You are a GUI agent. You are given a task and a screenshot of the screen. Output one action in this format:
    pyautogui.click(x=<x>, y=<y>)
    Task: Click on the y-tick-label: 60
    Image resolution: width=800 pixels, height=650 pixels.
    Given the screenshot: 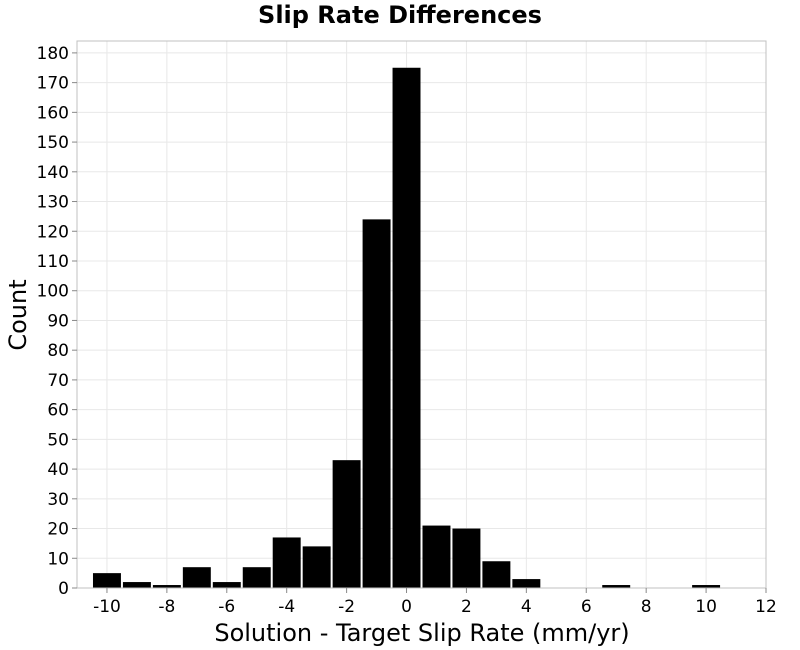 What is the action you would take?
    pyautogui.click(x=58, y=411)
    